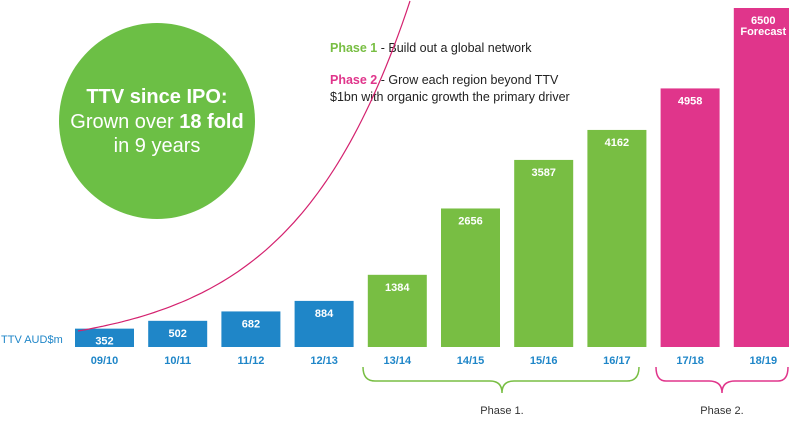 The height and width of the screenshot is (421, 789). I want to click on phase-2-text: Phase 2 - Grow each region beyond TTV, so click(444, 80).